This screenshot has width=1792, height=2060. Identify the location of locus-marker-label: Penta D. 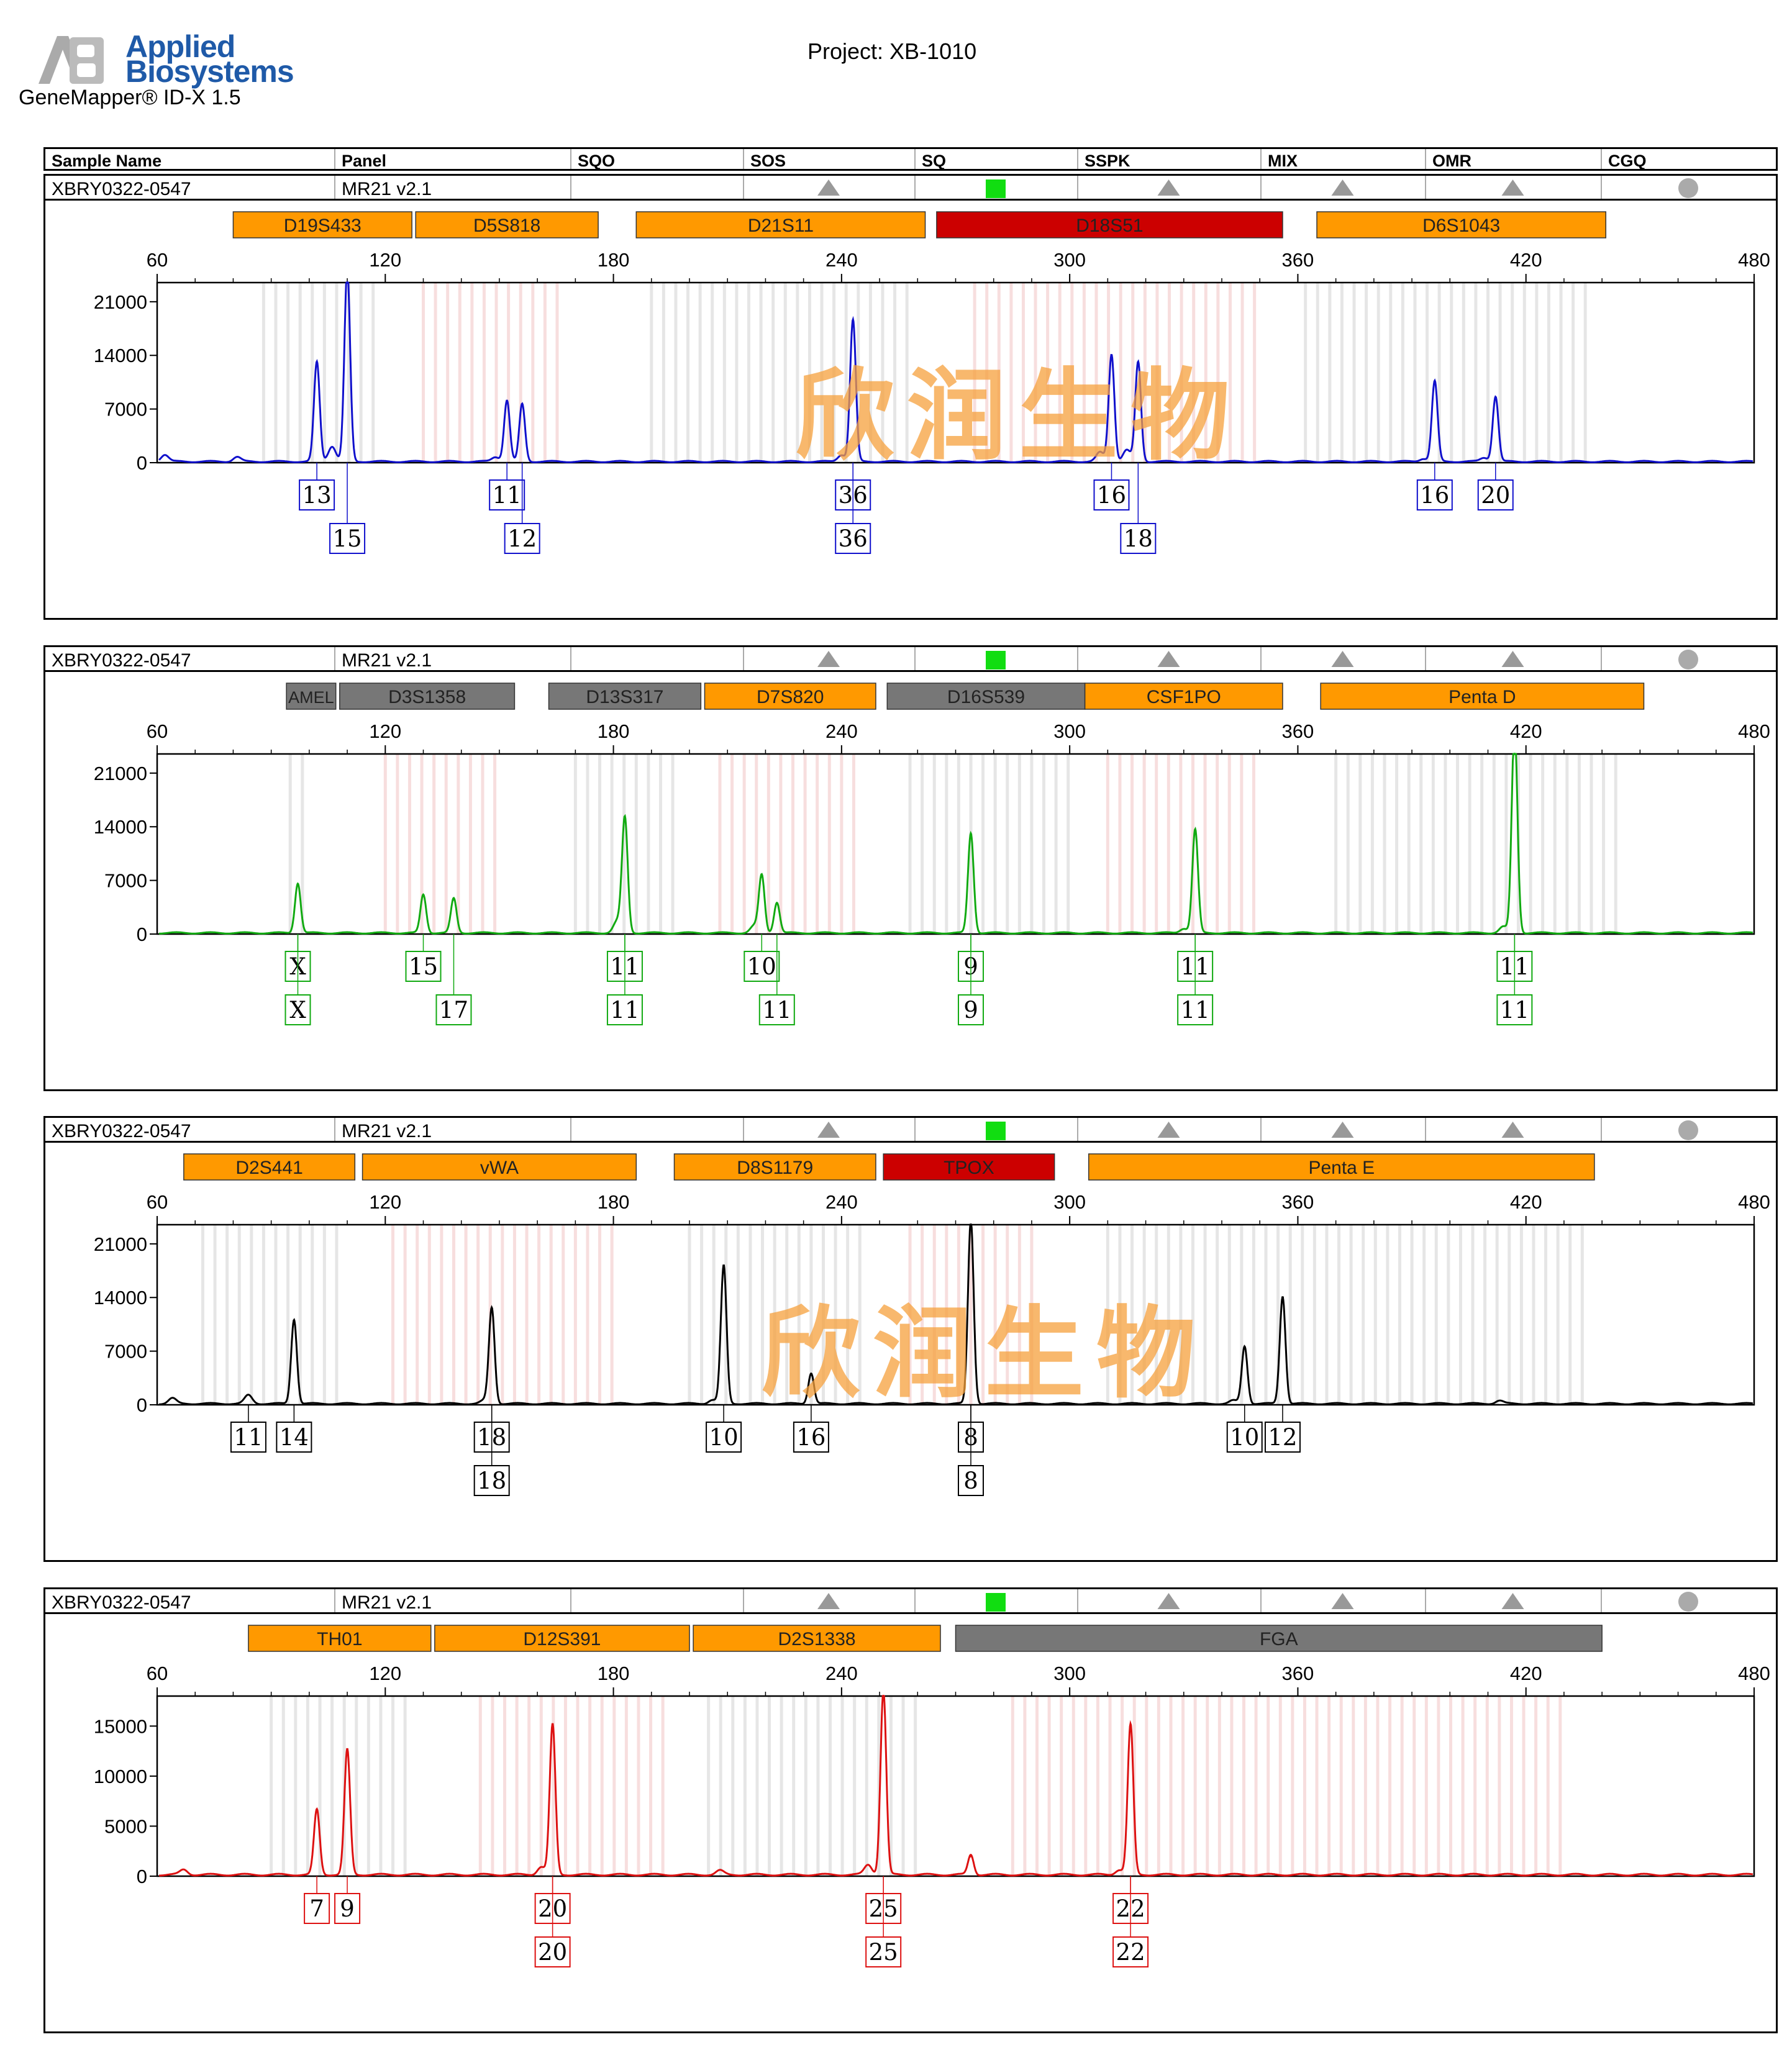
(1482, 697).